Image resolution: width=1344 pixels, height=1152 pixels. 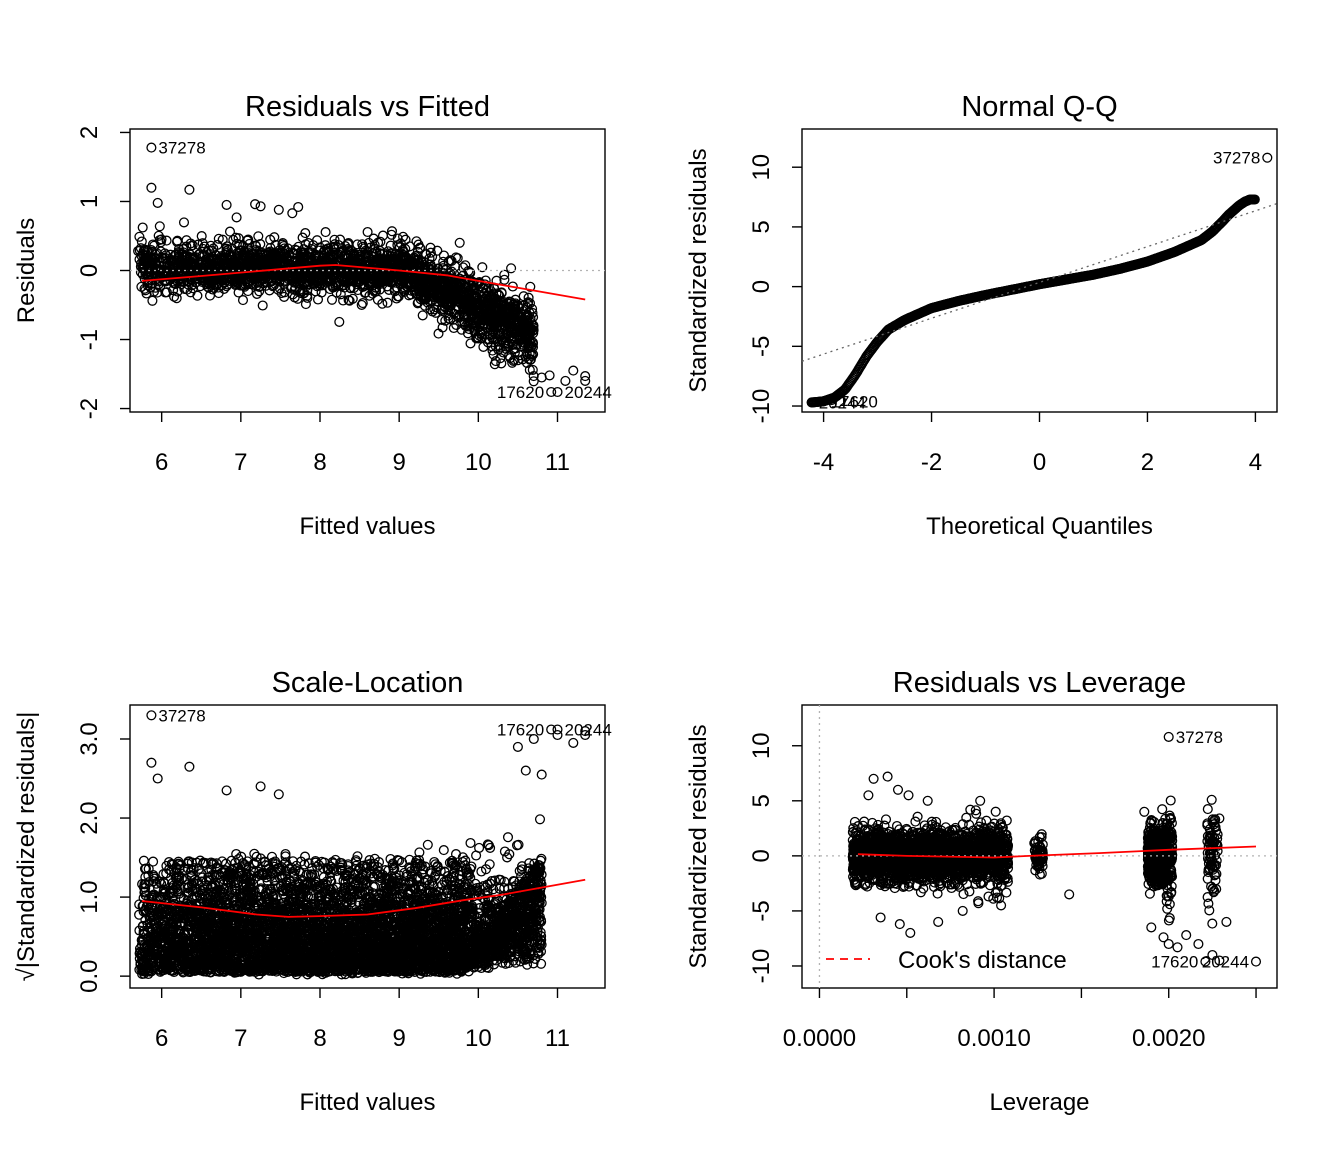 I want to click on resid-fitted-x-tick-label: 10, so click(x=478, y=462).